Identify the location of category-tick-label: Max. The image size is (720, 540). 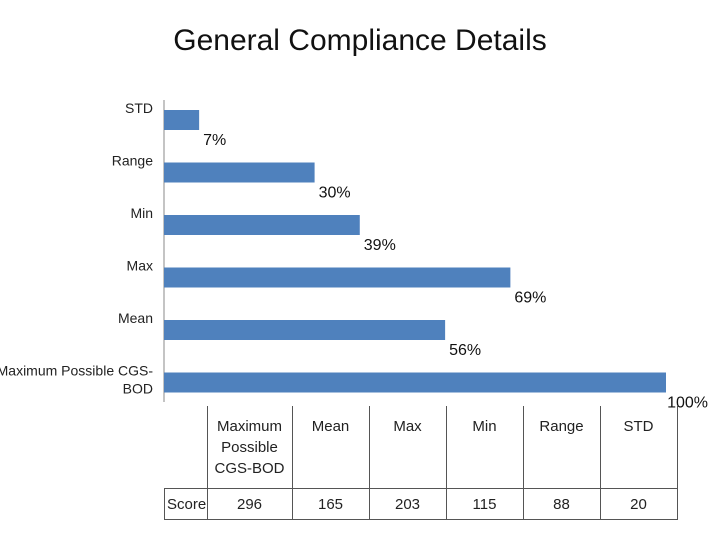
(140, 266).